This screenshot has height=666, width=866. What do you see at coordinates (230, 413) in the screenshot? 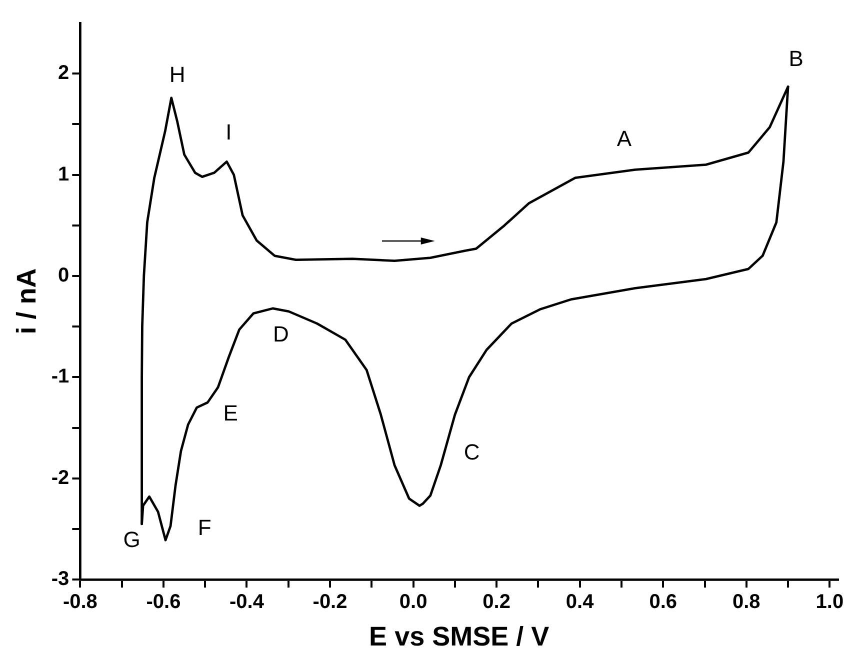
I see `annotation: E` at bounding box center [230, 413].